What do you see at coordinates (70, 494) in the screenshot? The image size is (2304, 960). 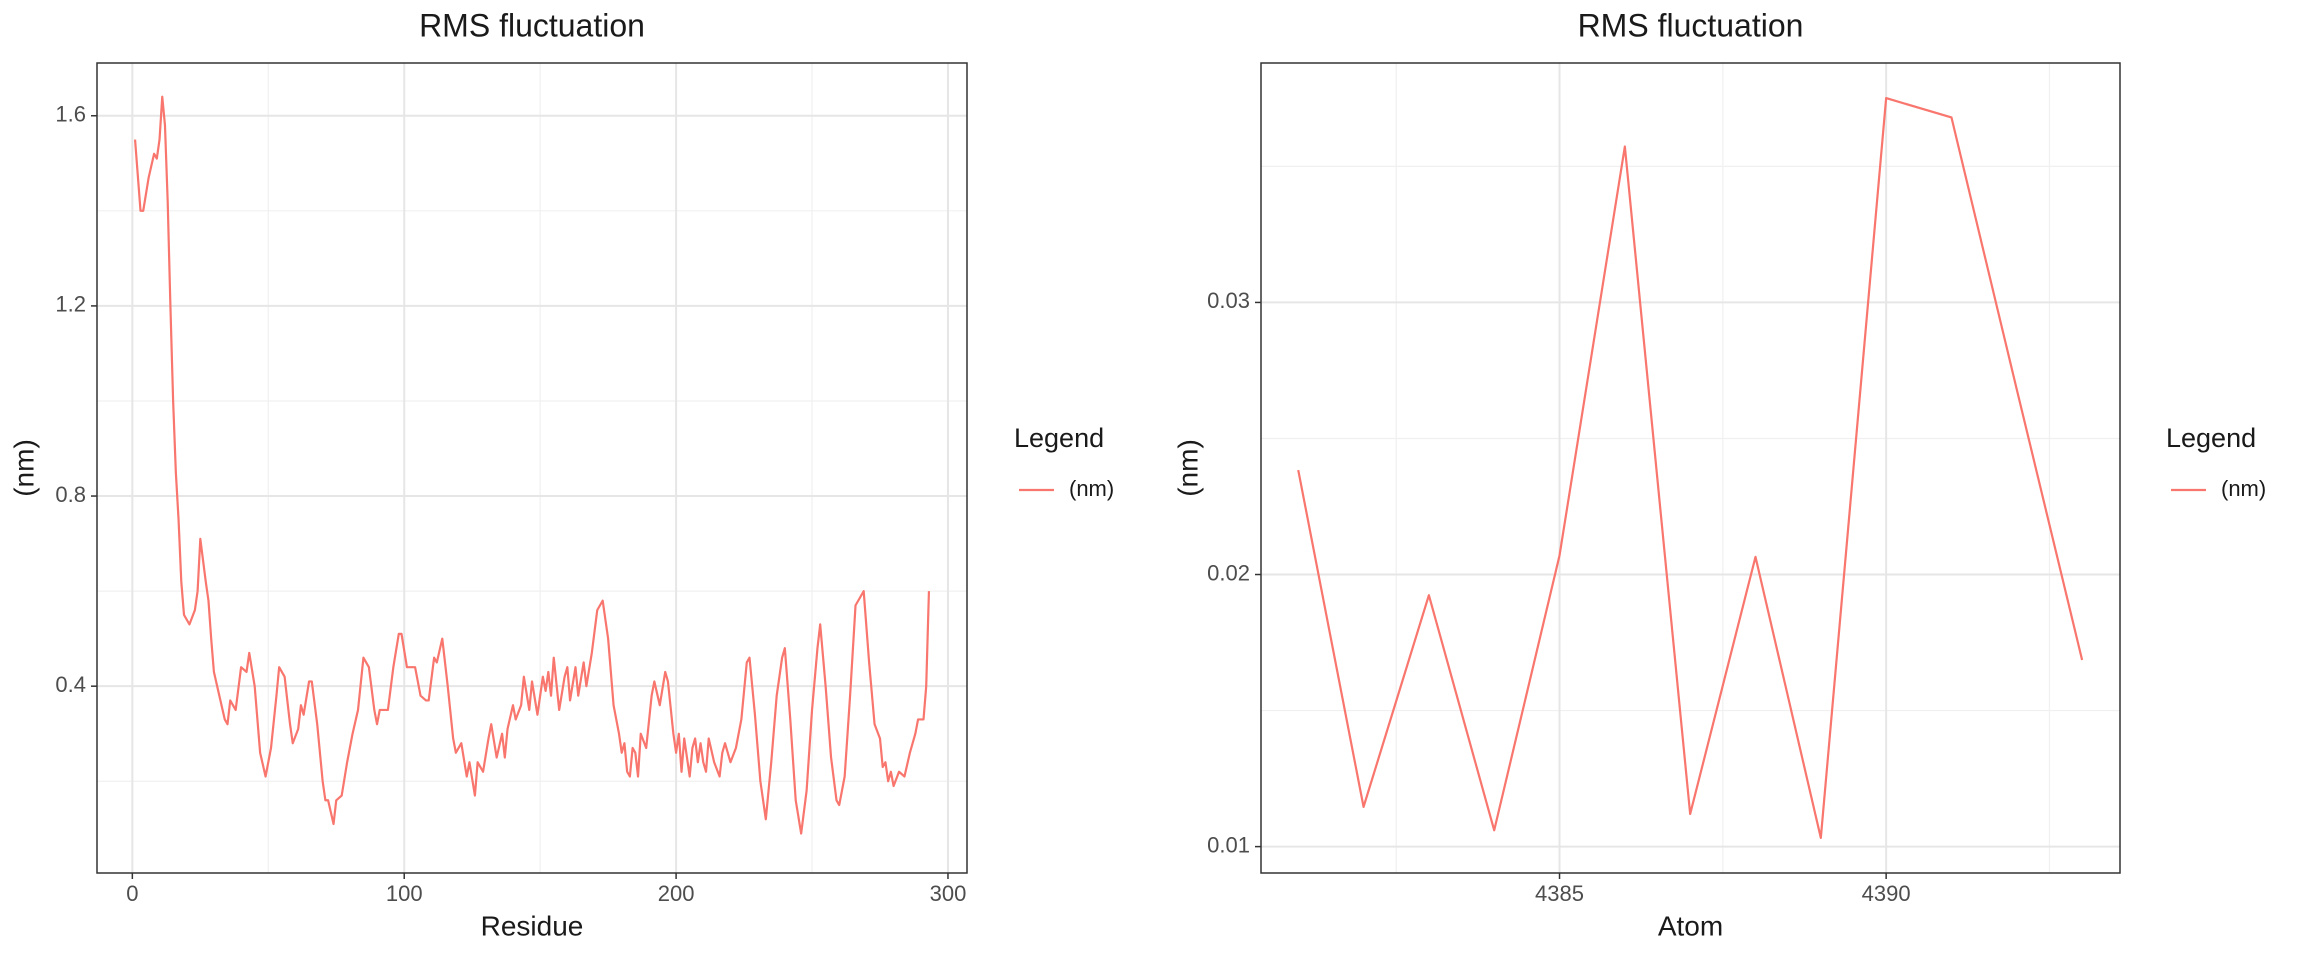 I see `y-tick-label: 0.8` at bounding box center [70, 494].